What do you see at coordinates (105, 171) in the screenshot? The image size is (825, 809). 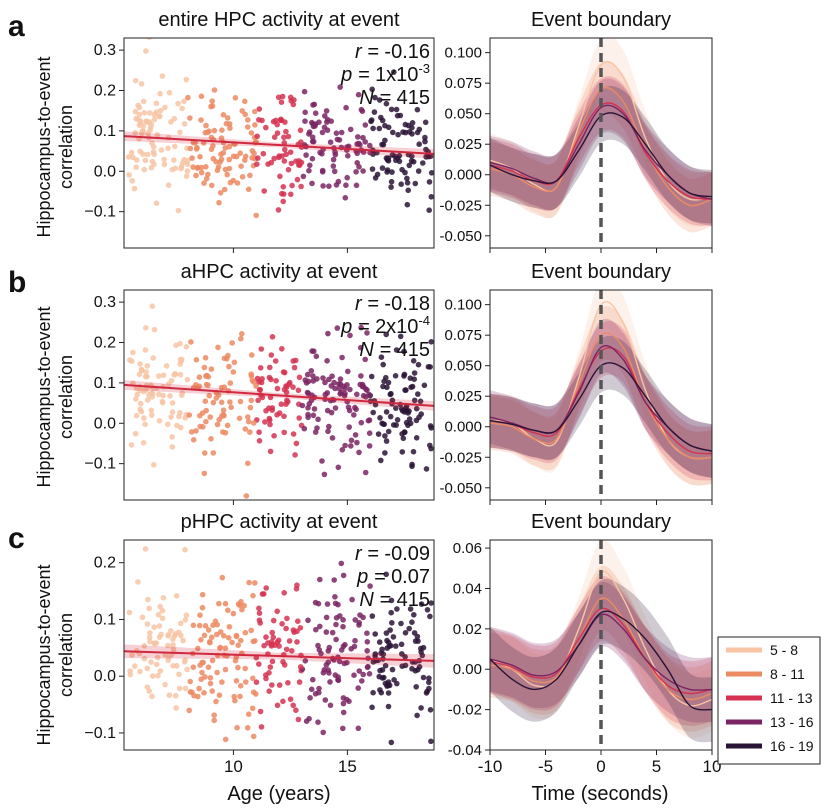 I see `y-tick-label: 0.0` at bounding box center [105, 171].